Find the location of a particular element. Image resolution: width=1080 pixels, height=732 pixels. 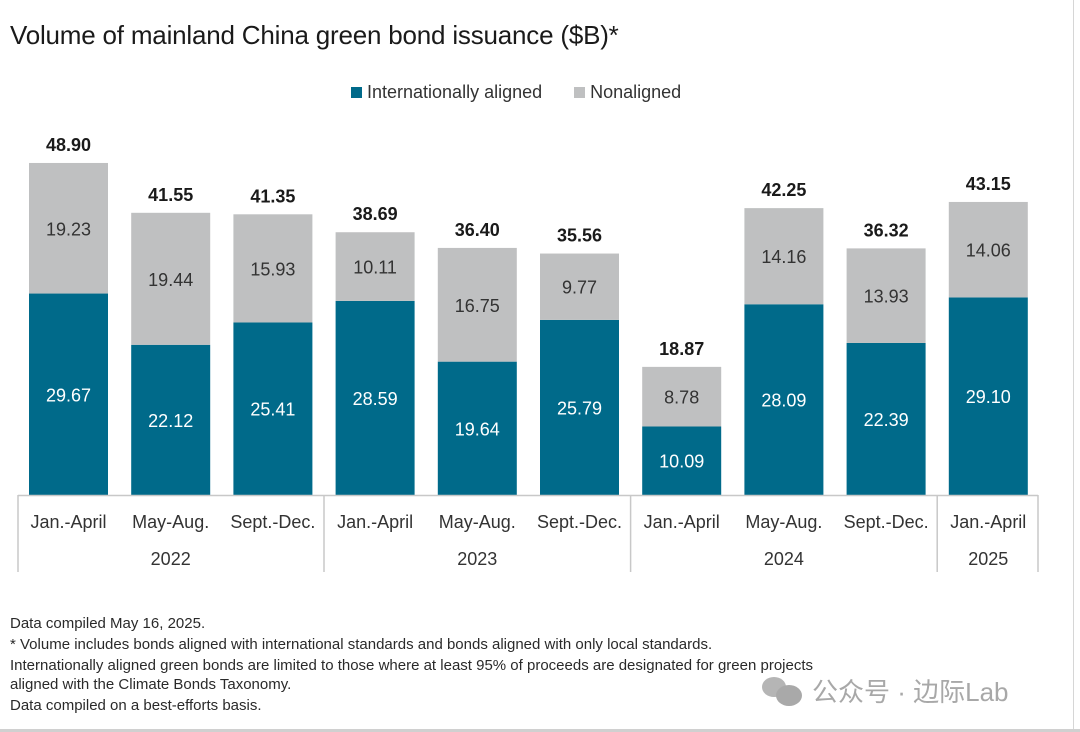

data-label-nonaligned: 13.93 is located at coordinates (886, 297).